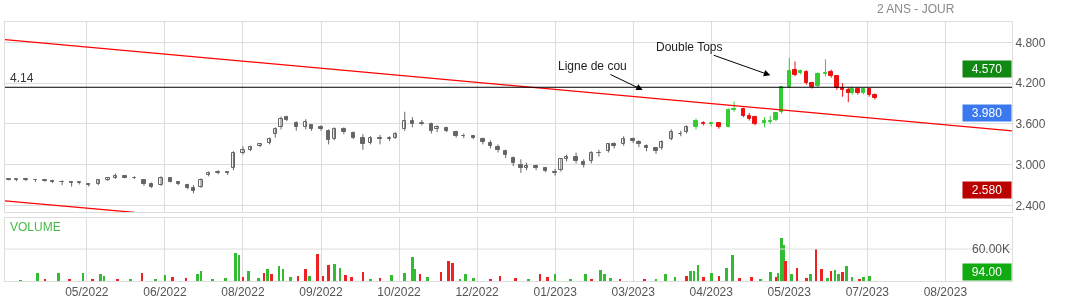 The image size is (1066, 303). I want to click on x-tick-label: 08/2022, so click(243, 292).